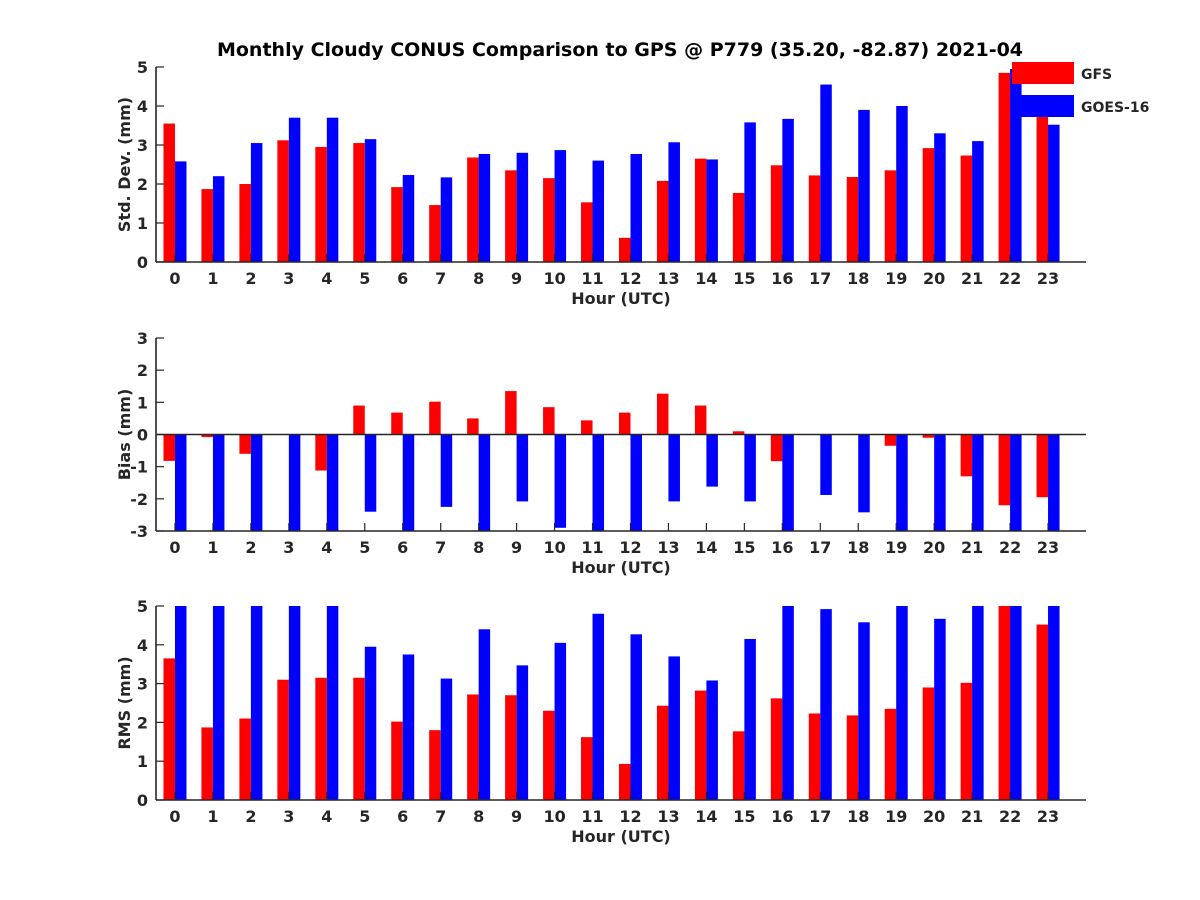 This screenshot has height=900, width=1200. Describe the element at coordinates (326, 816) in the screenshot. I see `x-tick-label: 4` at that location.